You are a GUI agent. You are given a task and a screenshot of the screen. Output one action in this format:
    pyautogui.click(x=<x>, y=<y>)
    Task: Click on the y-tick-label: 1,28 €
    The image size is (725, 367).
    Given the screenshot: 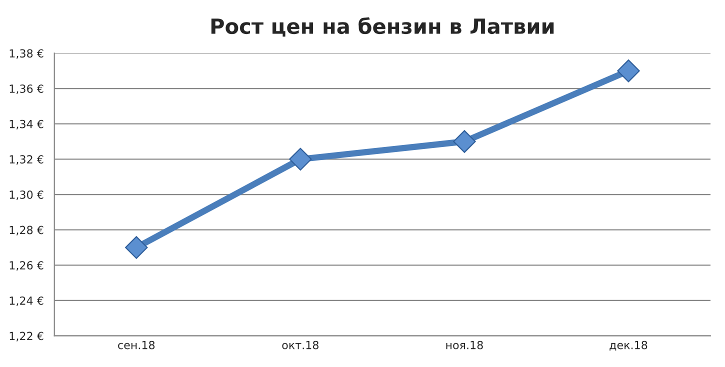 What is the action you would take?
    pyautogui.click(x=27, y=231)
    